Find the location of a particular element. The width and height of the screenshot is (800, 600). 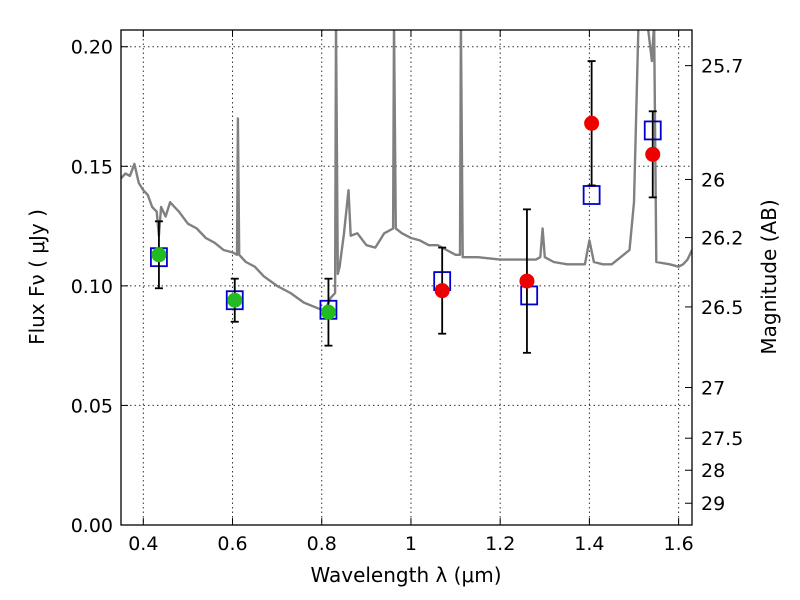

y-axis-title: Flux Fν ( μJy ) is located at coordinates (37, 277).